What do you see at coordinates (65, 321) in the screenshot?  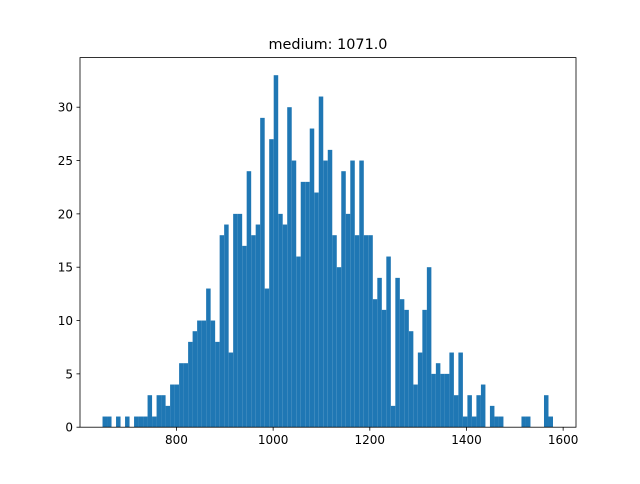 I see `y-tick-label: 10` at bounding box center [65, 321].